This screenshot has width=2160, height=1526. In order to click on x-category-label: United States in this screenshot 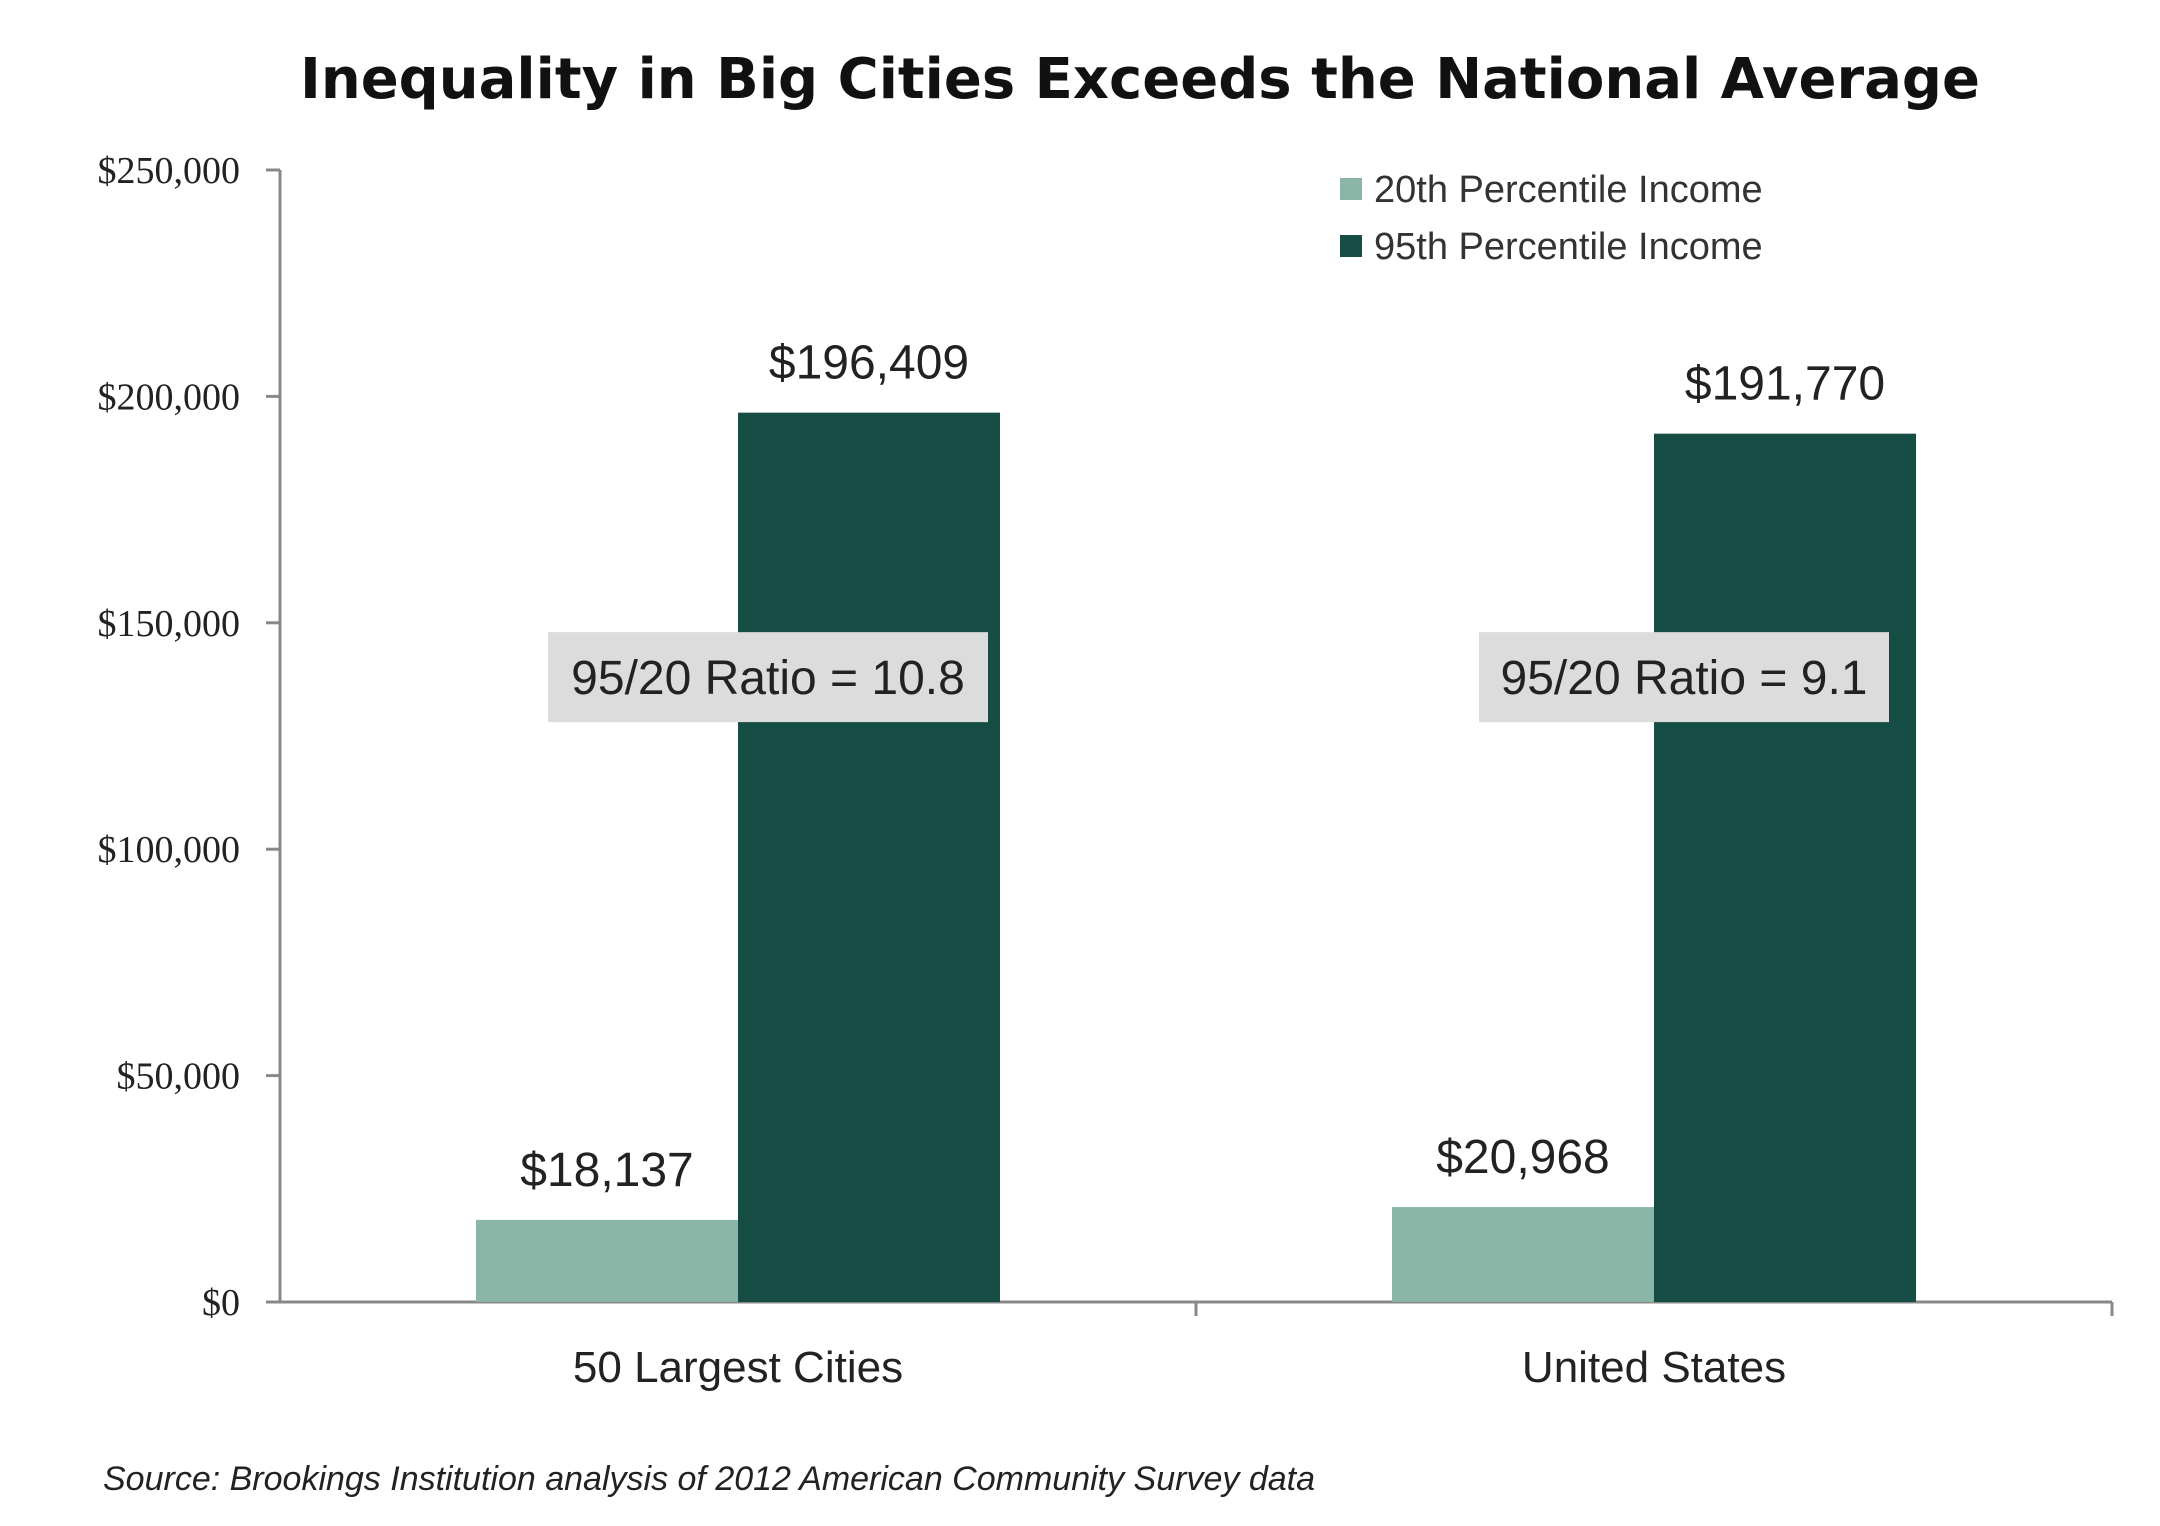, I will do `click(1654, 1367)`.